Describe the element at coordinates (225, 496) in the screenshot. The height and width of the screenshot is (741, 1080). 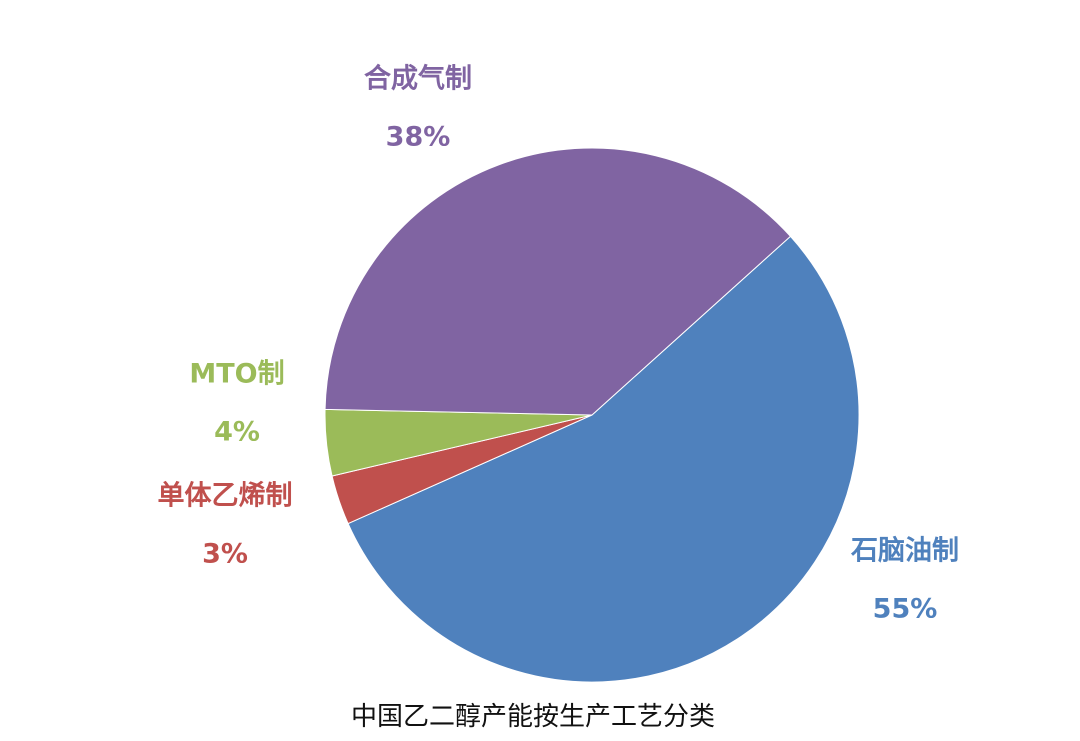
I see `slice-label: 单体乙烯制` at that location.